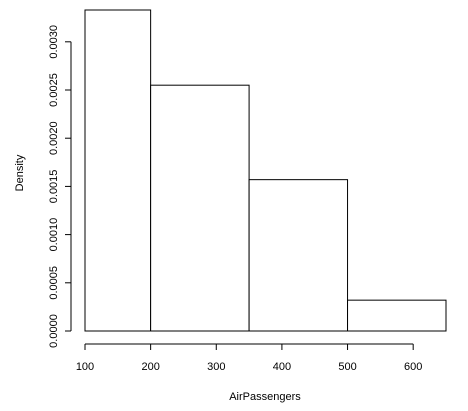 Image resolution: width=468 pixels, height=411 pixels. What do you see at coordinates (54, 42) in the screenshot?
I see `y-tick-label: 0.0030` at bounding box center [54, 42].